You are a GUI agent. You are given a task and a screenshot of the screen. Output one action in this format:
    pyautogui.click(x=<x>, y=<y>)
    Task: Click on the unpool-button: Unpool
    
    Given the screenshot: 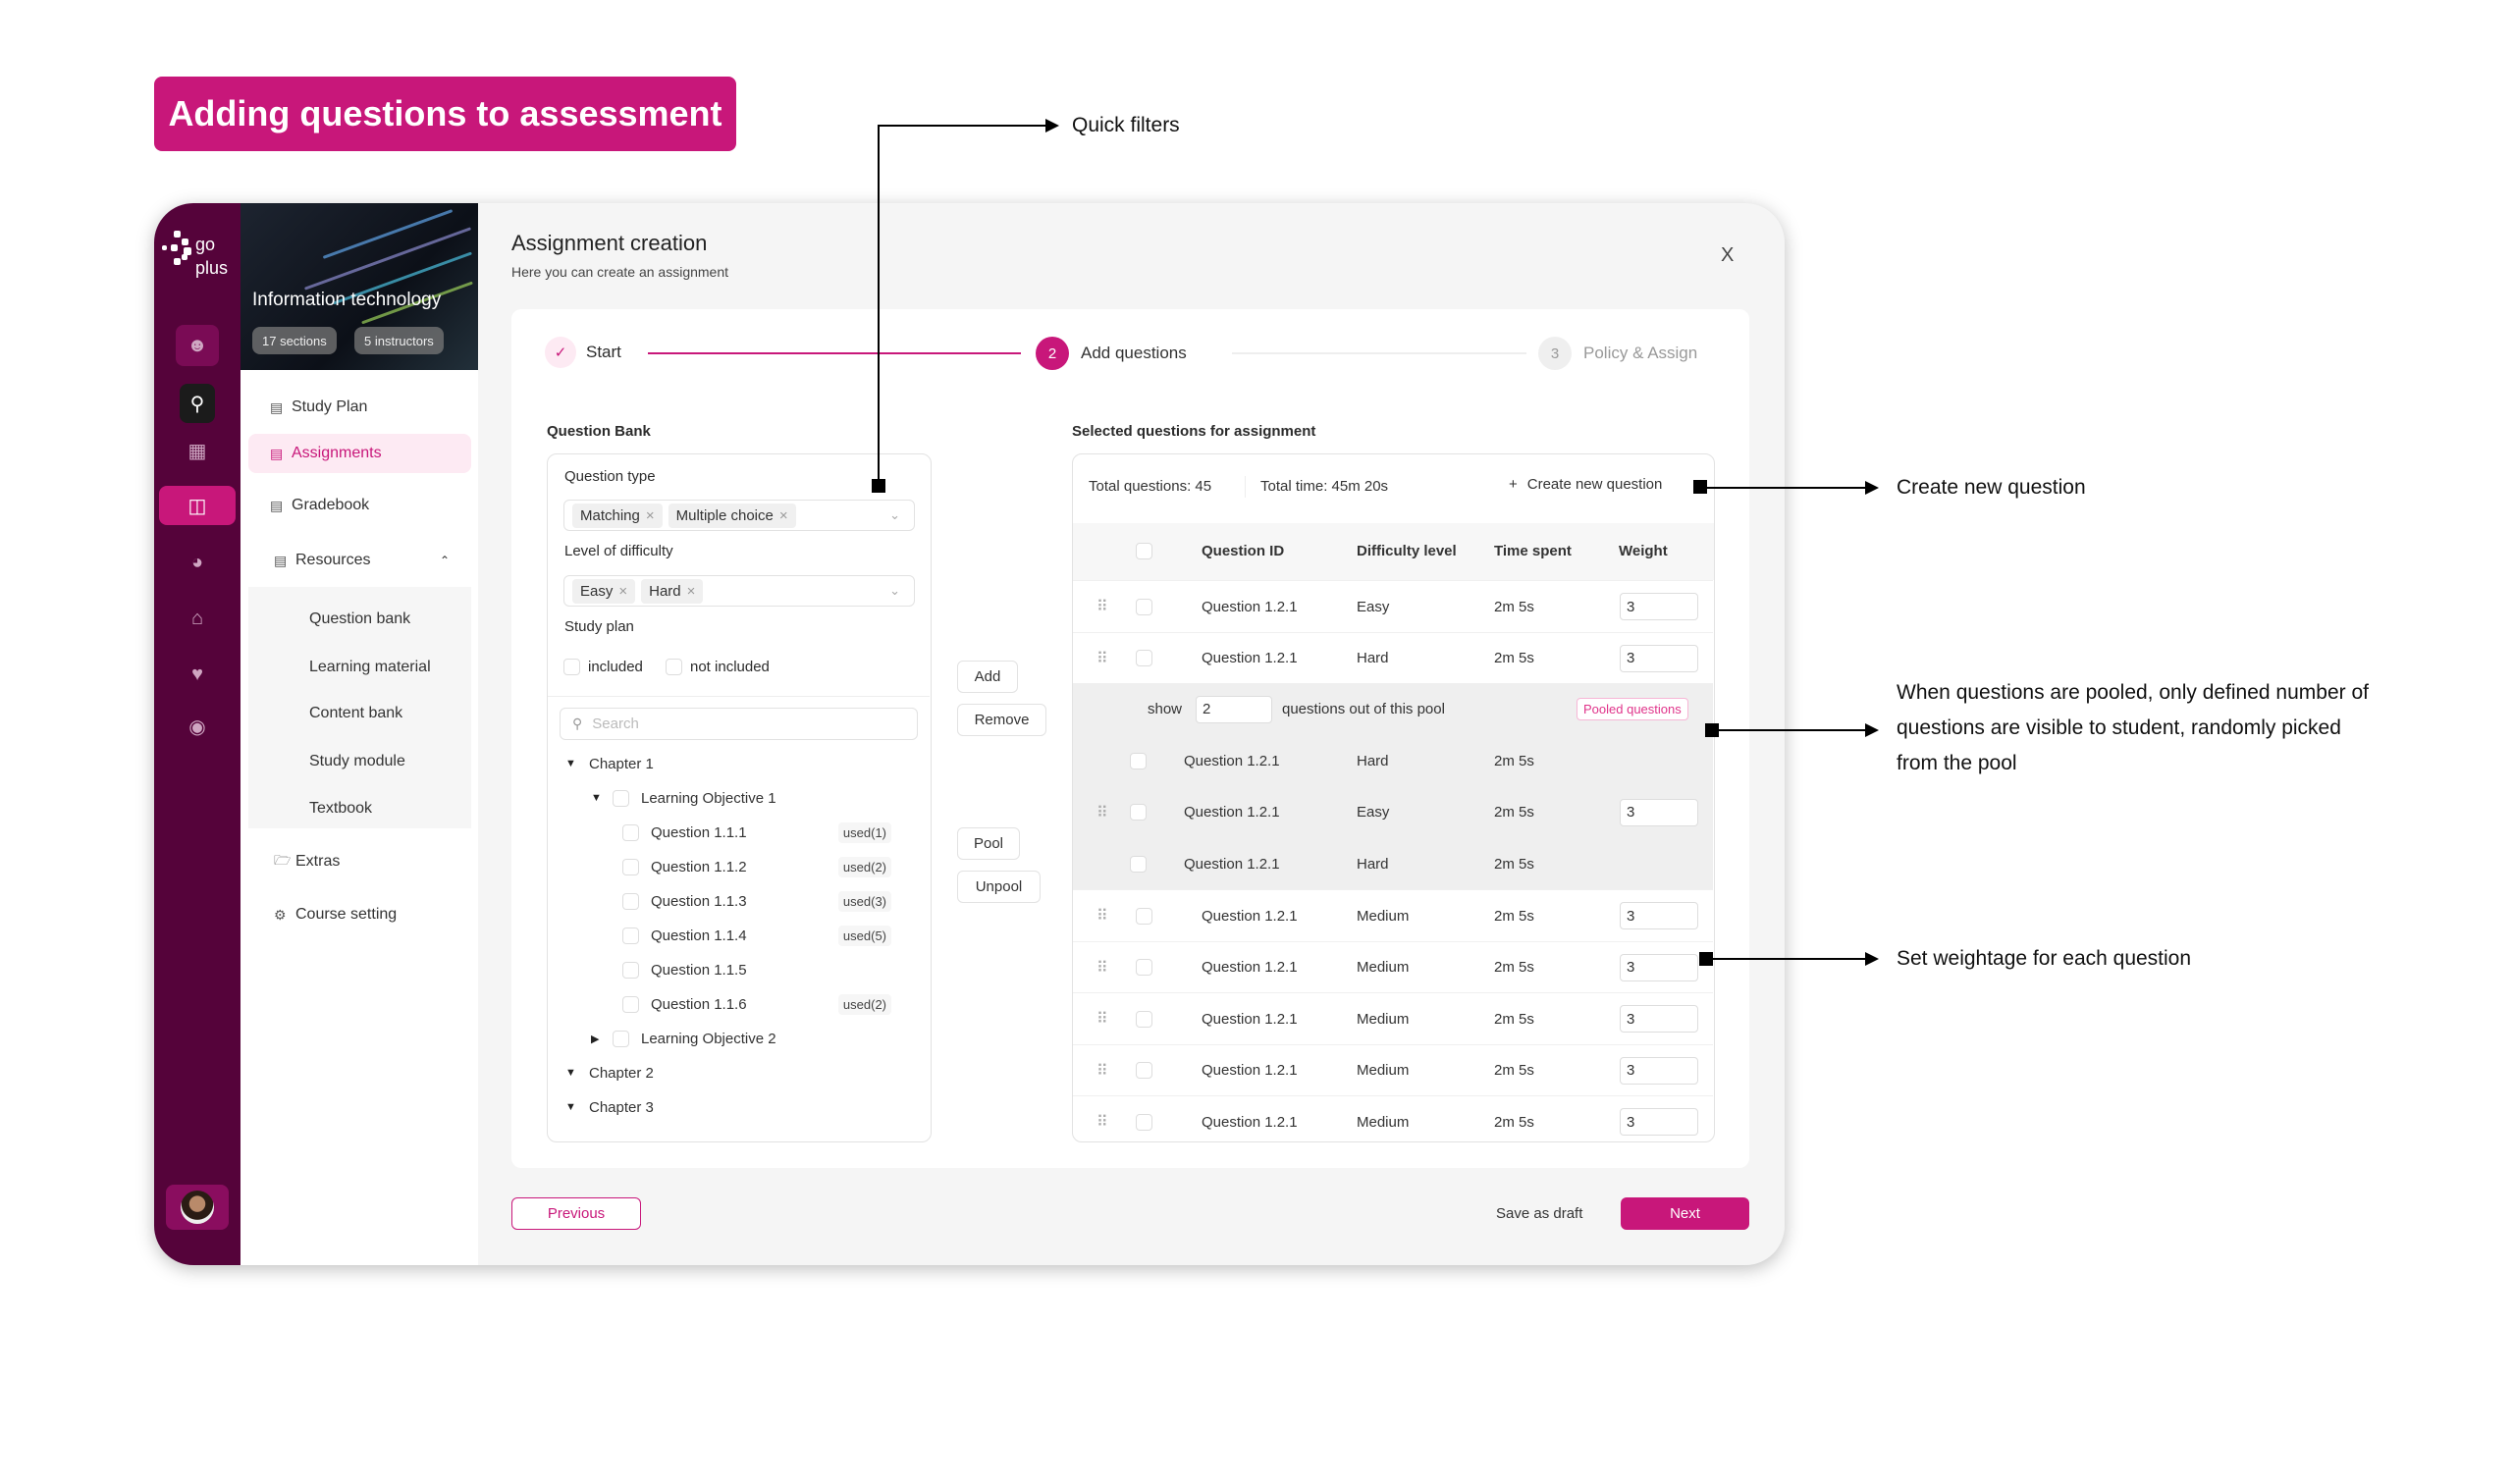 What is the action you would take?
    pyautogui.click(x=999, y=887)
    